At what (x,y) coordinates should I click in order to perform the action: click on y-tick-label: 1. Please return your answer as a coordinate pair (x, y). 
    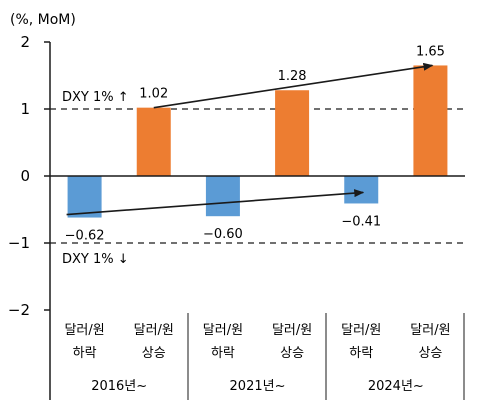
    Looking at the image, I should click on (25, 109).